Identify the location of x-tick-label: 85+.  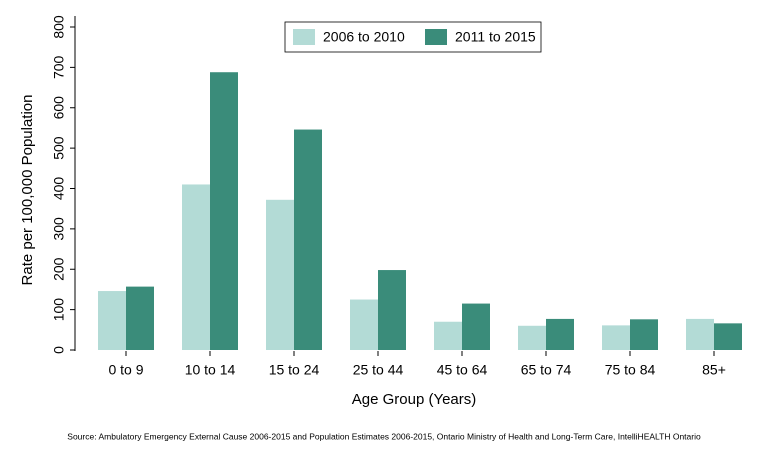
(714, 370).